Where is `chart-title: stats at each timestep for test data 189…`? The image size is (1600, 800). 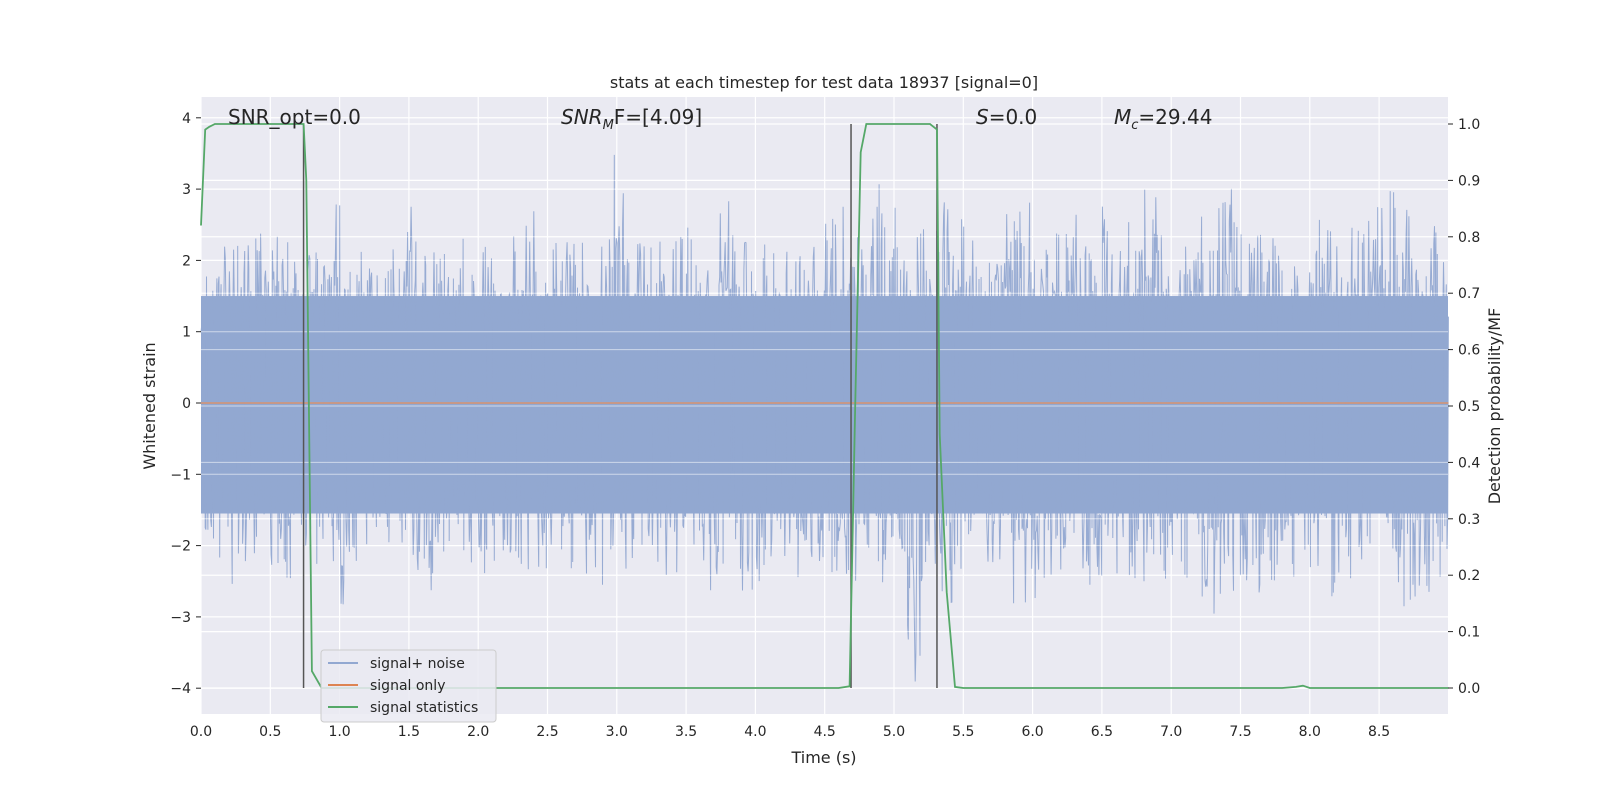 chart-title: stats at each timestep for test data 189… is located at coordinates (824, 82).